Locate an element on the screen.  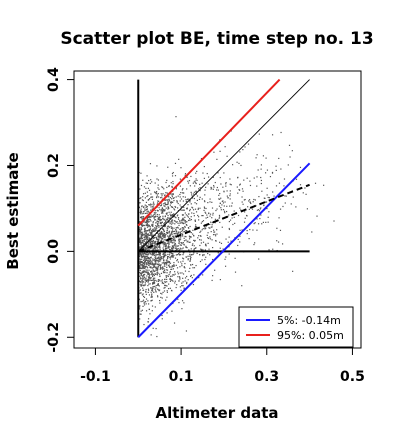
y-tick-label-0: -0.2 is located at coordinates (54, 337).